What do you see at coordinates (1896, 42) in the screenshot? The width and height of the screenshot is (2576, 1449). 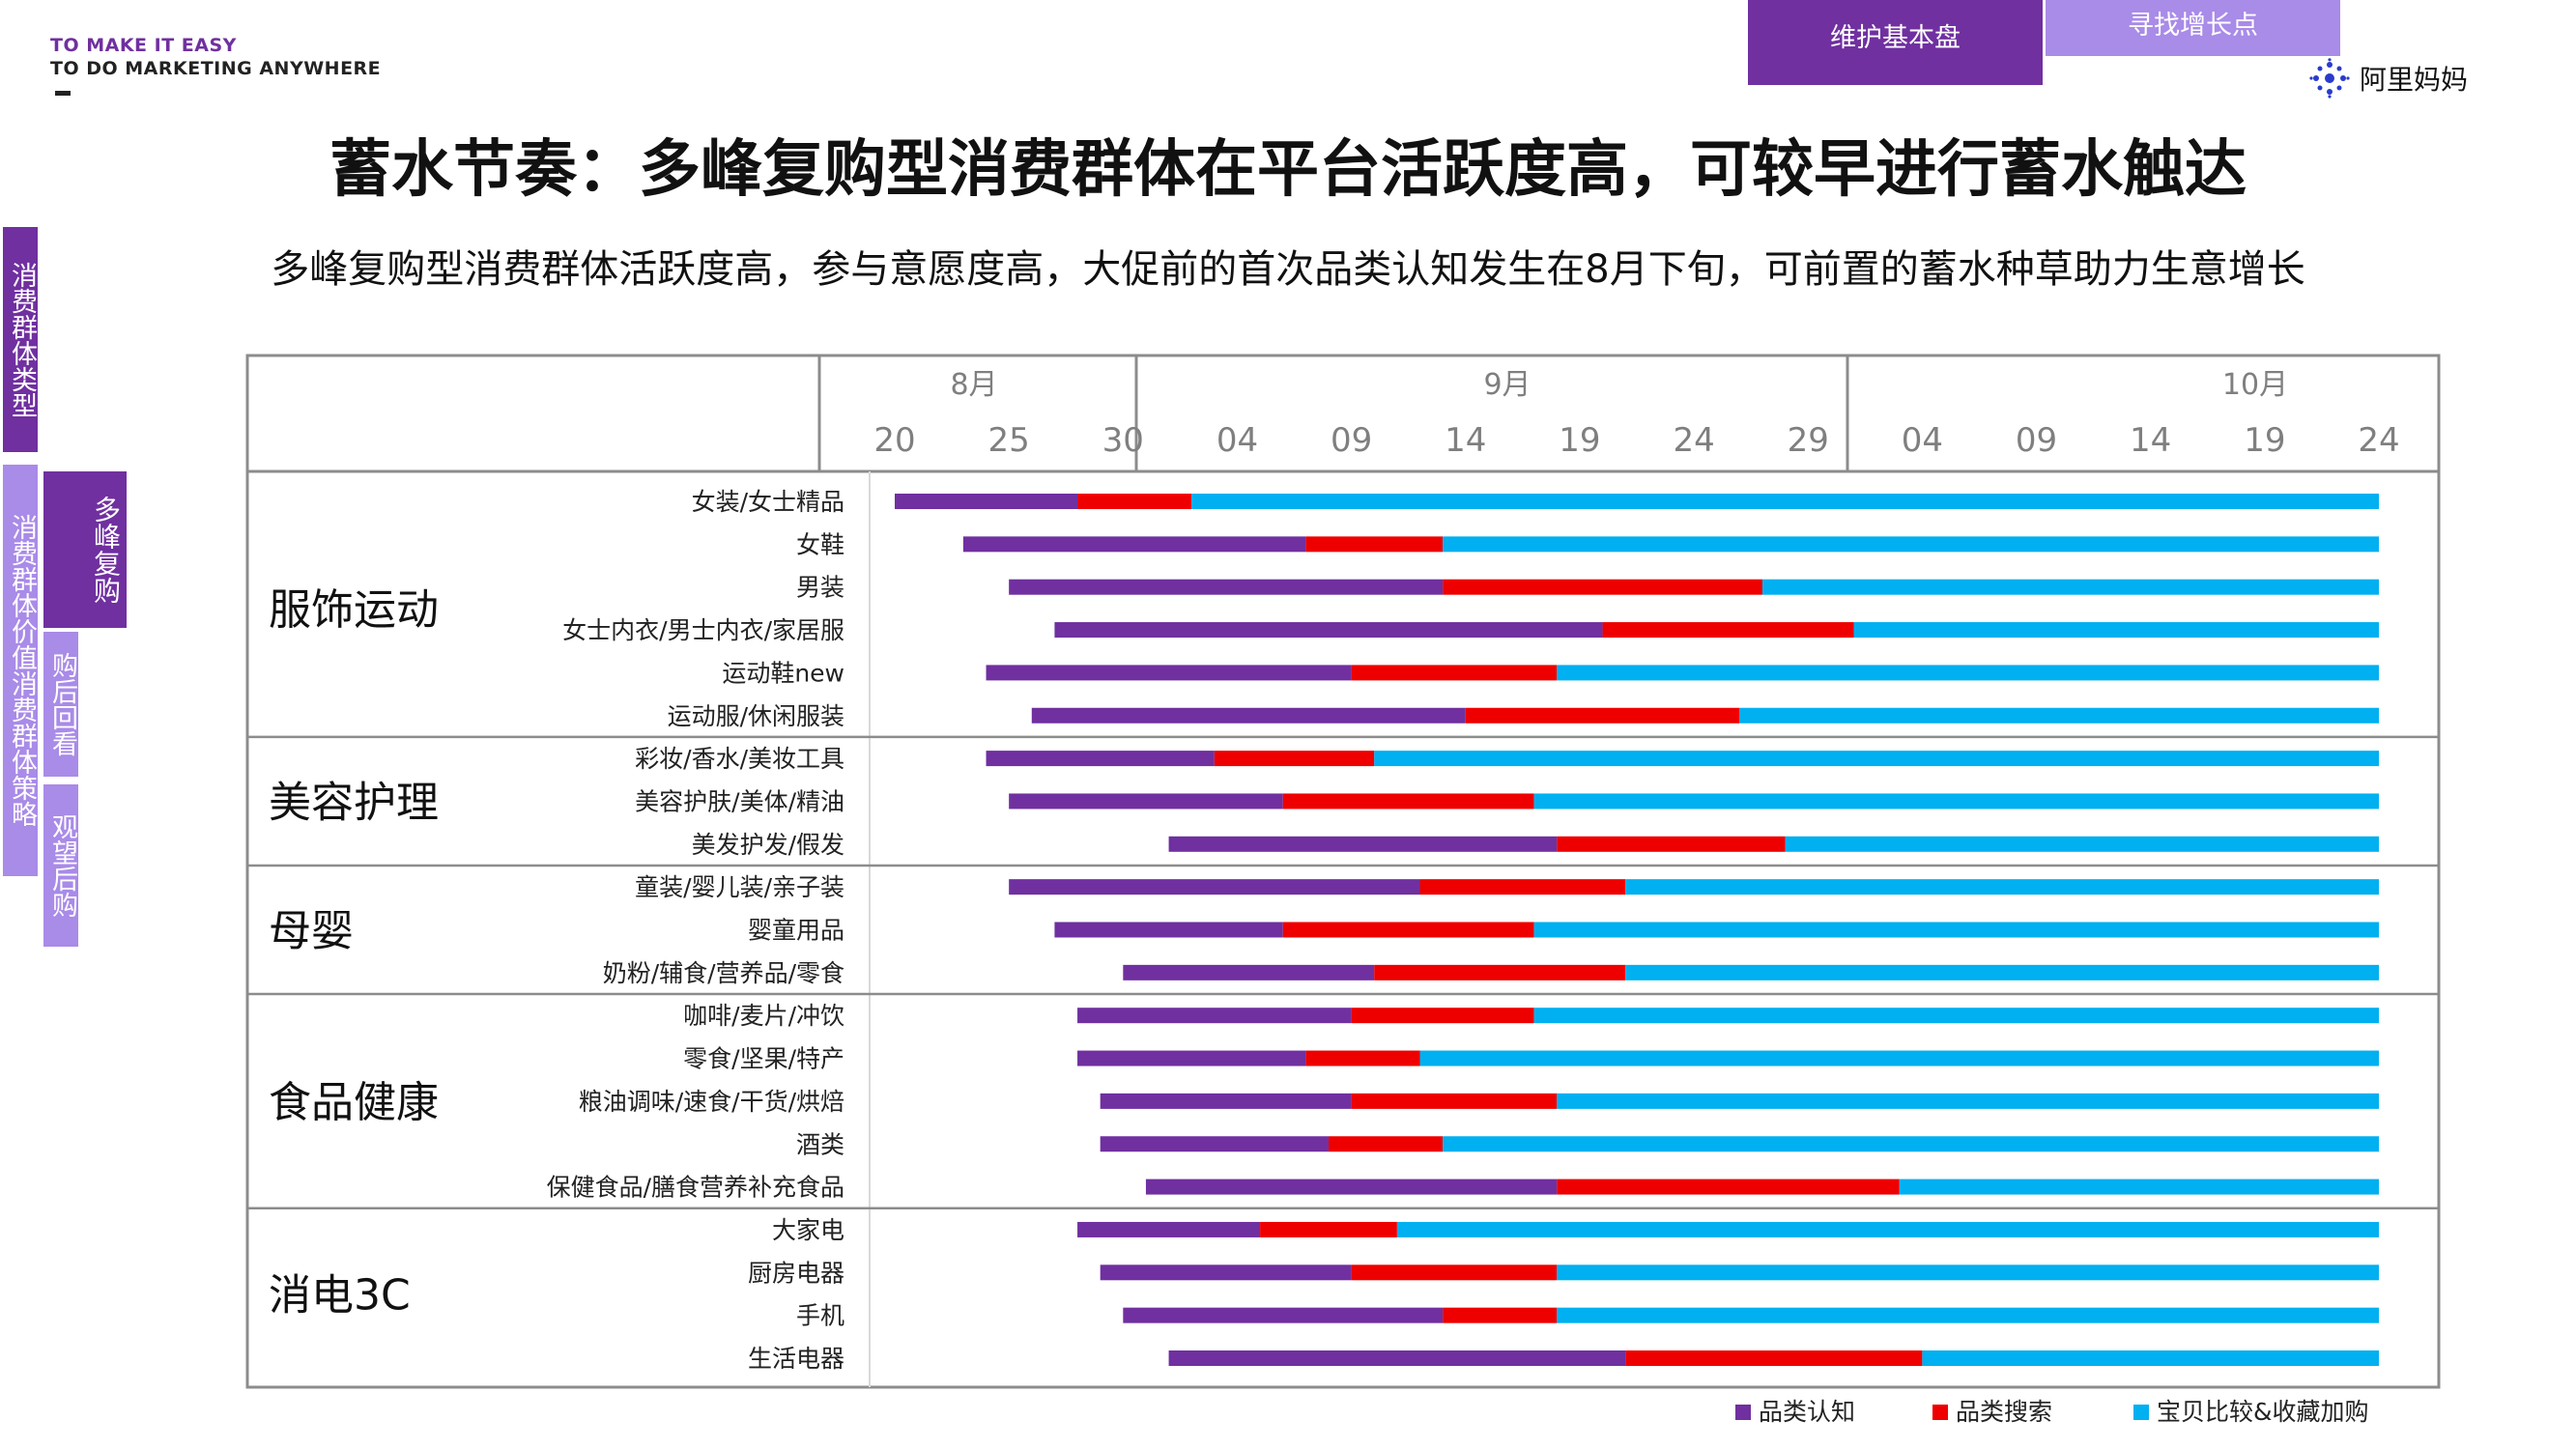 I see `tab-maintain-base: 维护基本盘` at bounding box center [1896, 42].